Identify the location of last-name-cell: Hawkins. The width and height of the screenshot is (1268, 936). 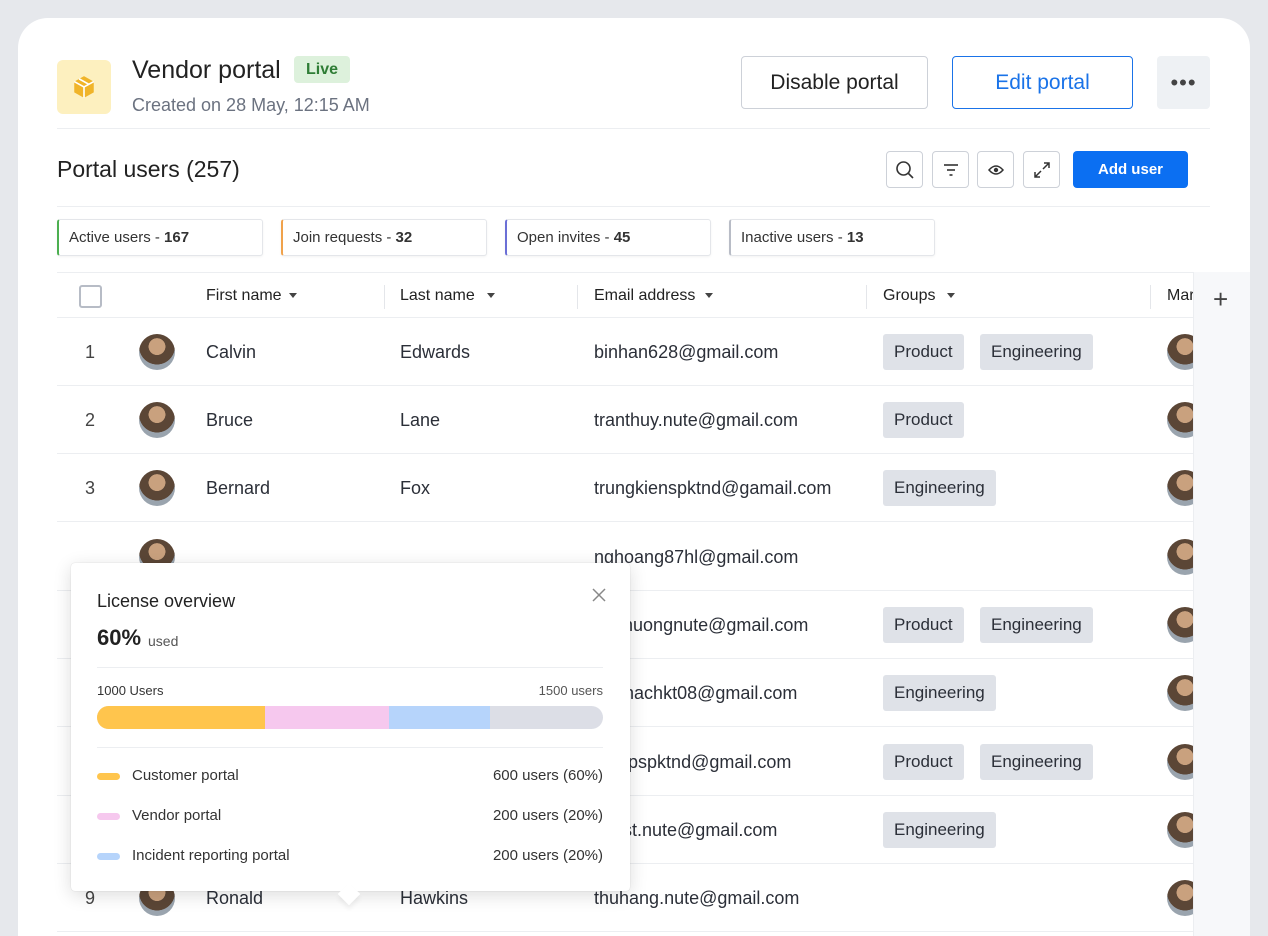
(434, 898).